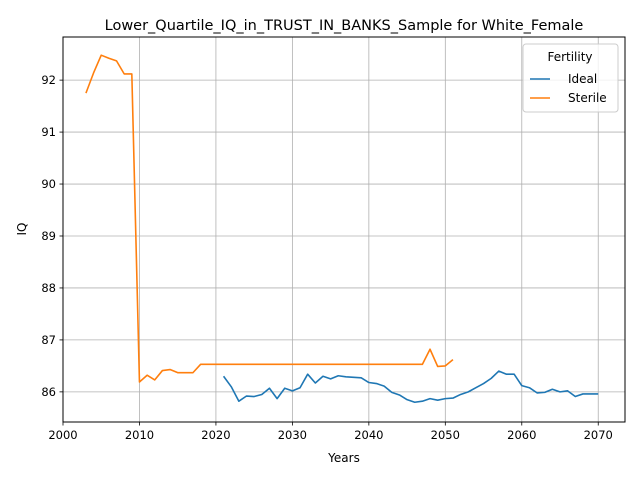  I want to click on legend: Fertility Ideal Sterile, so click(570, 78).